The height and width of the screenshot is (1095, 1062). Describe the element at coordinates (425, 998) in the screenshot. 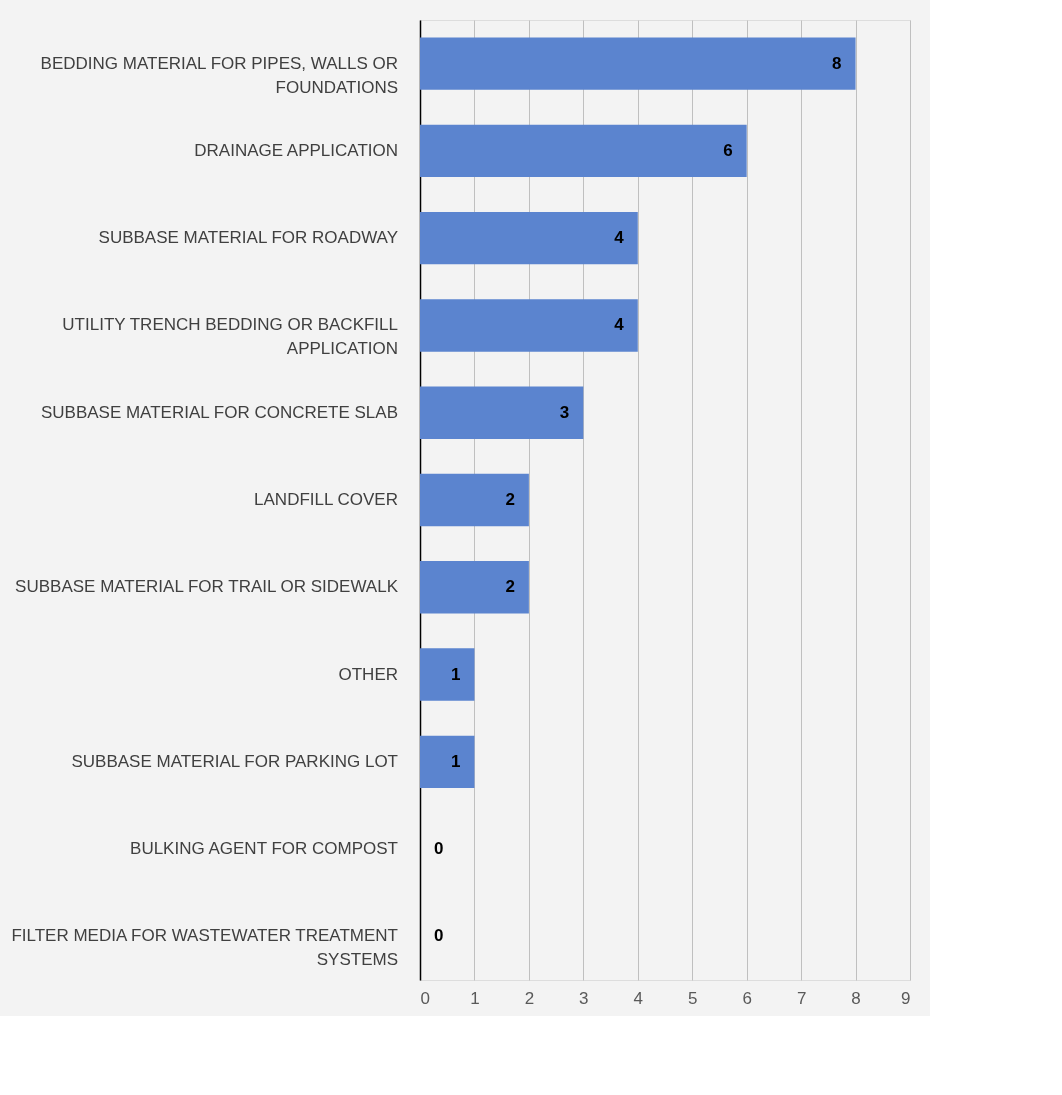

I see `x-tick-label: 0` at that location.